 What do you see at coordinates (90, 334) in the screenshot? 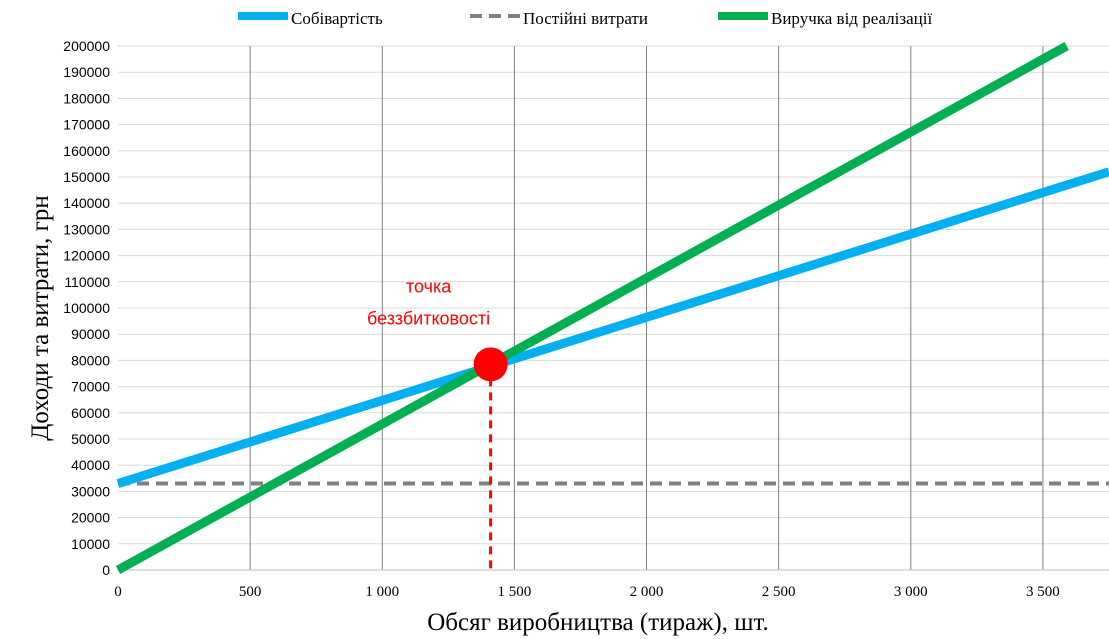
I see `y-tick-label: 90000` at bounding box center [90, 334].